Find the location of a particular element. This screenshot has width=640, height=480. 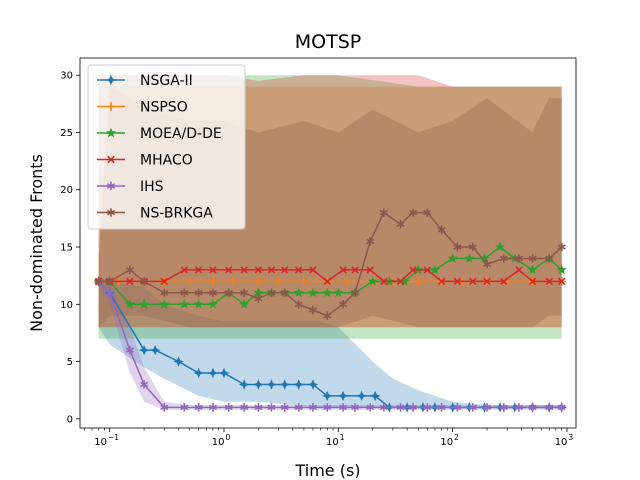

y-tick-label: 0 is located at coordinates (70, 419).